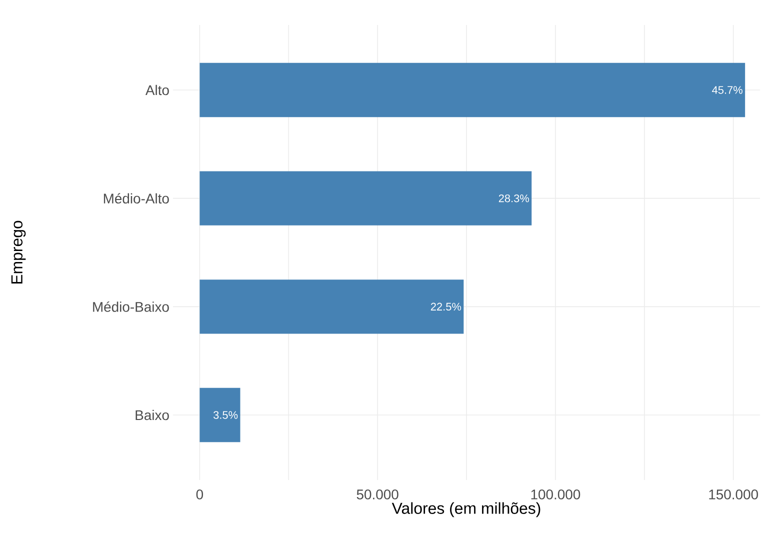  Describe the element at coordinates (152, 415) in the screenshot. I see `y-tick-label: Baixo` at that location.